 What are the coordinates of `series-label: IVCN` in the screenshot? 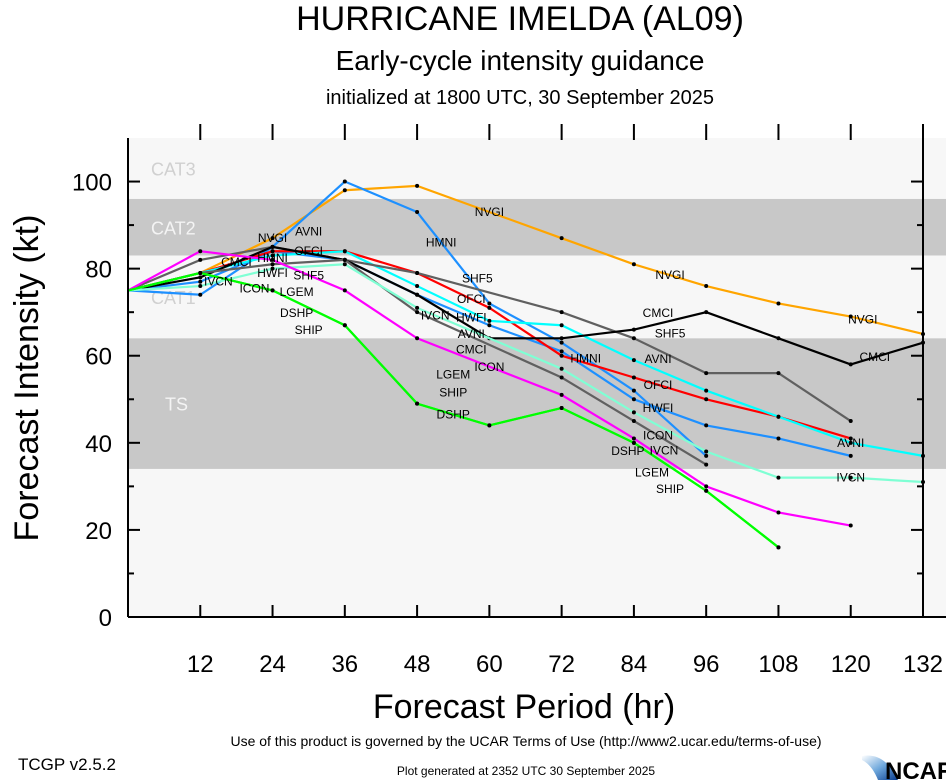 It's located at (218, 282).